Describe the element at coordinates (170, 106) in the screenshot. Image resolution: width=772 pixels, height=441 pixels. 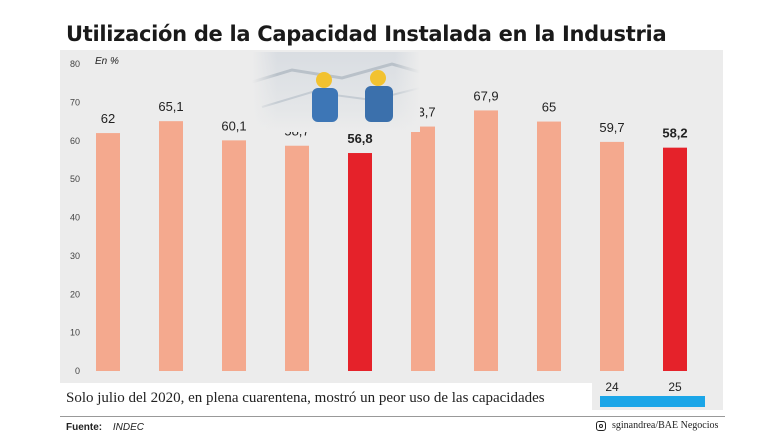
I see `bar-value-label: 65,1` at that location.